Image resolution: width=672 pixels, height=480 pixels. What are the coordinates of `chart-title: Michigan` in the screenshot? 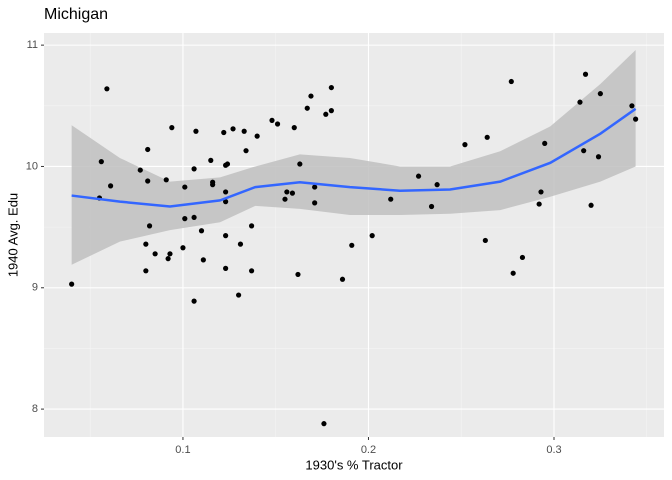 It's located at (76, 14).